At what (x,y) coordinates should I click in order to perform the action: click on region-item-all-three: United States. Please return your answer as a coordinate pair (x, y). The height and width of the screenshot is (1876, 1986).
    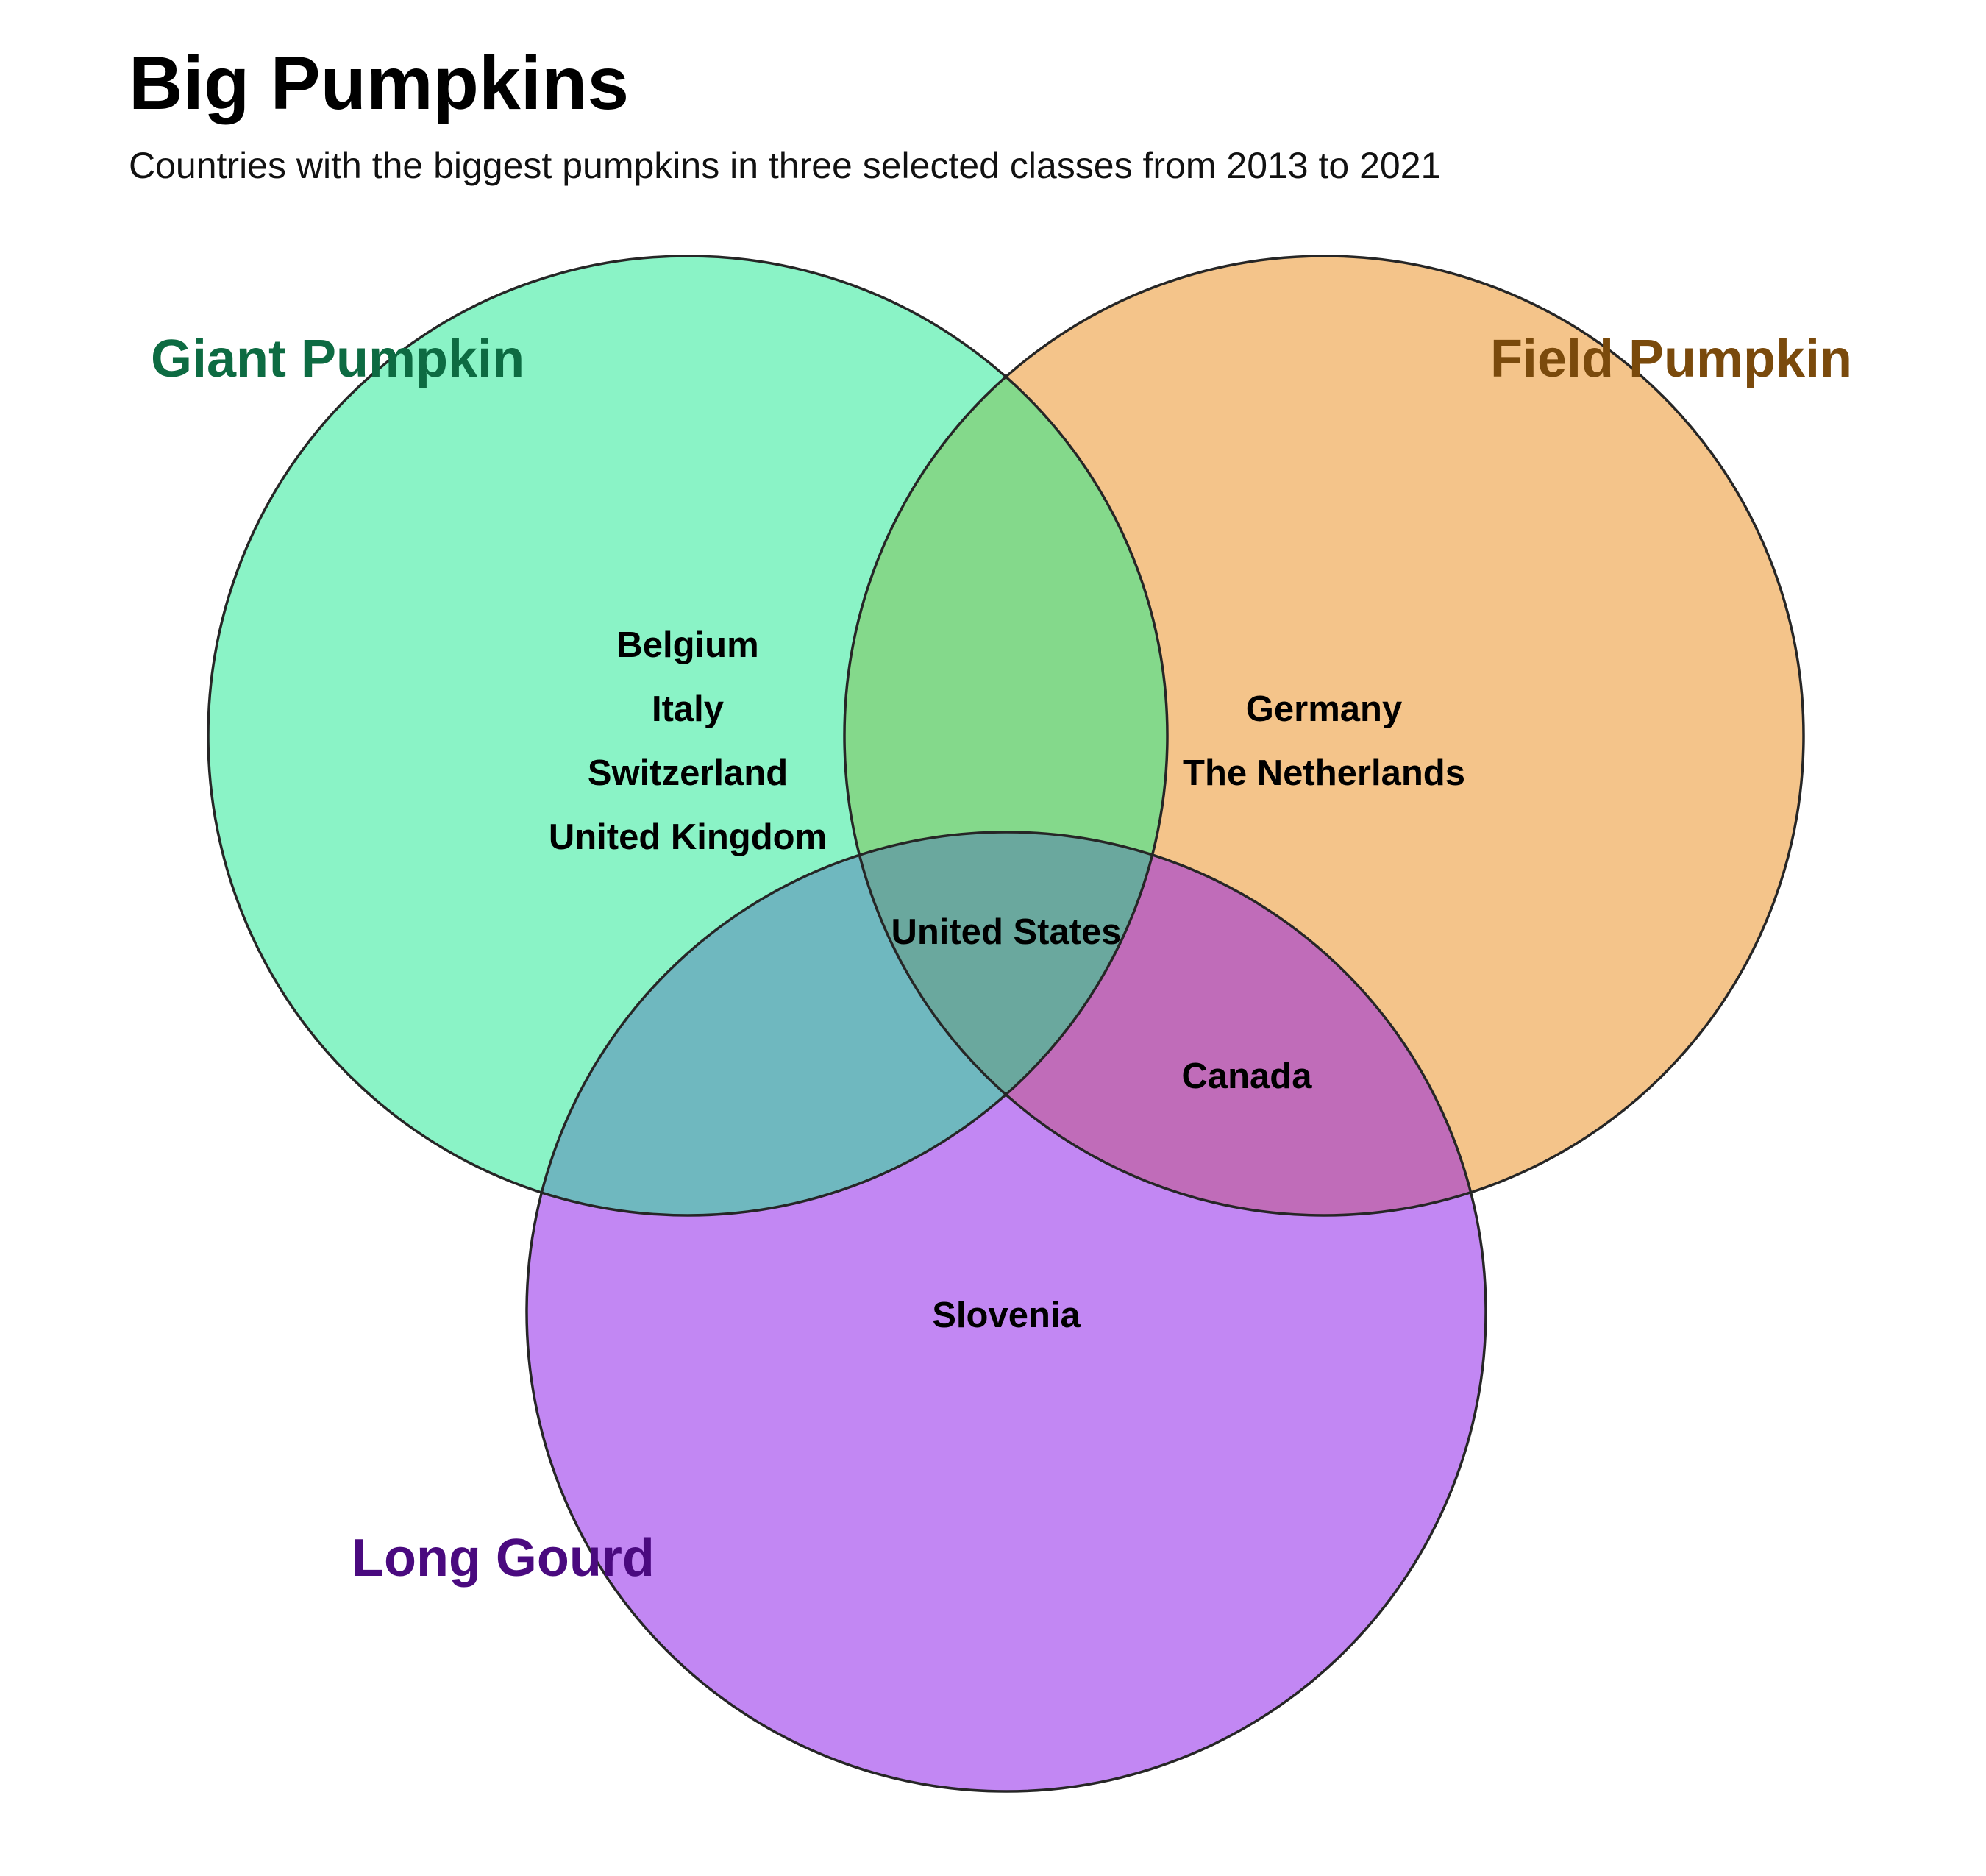
    Looking at the image, I should click on (1006, 932).